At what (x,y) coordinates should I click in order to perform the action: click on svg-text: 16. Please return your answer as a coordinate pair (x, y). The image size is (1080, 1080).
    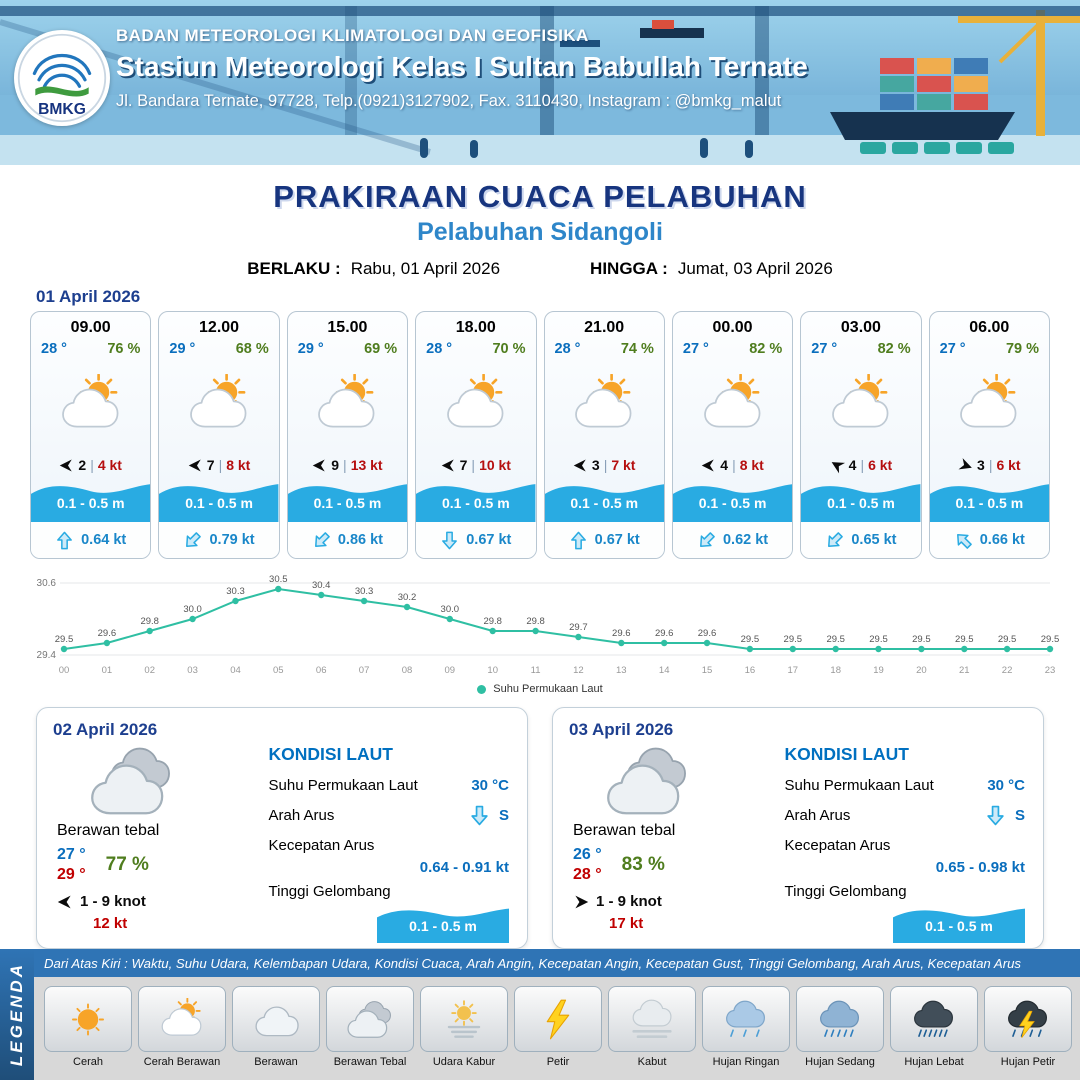
    Looking at the image, I should click on (750, 670).